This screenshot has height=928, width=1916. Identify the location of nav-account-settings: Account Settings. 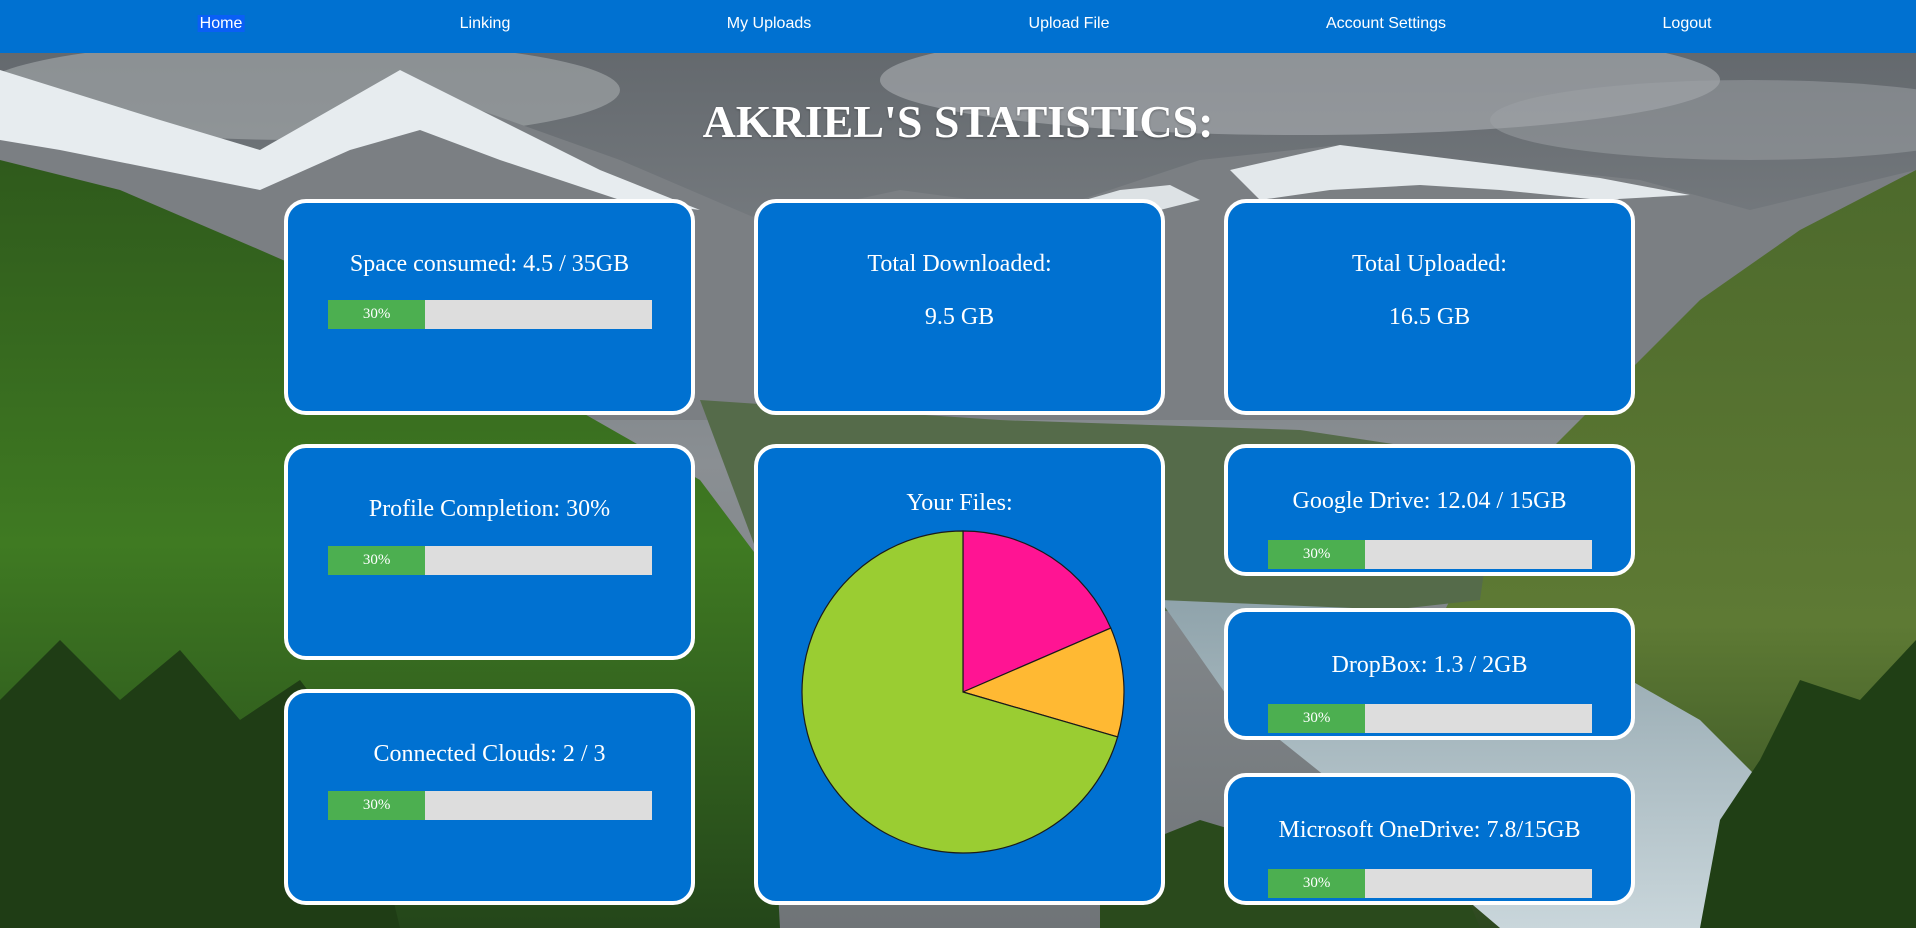
(1386, 24).